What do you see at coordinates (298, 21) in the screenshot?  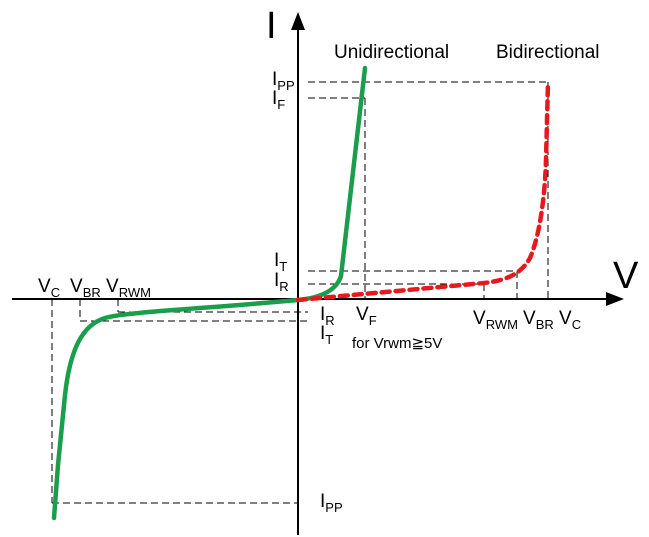 I see `current-axis-arrow` at bounding box center [298, 21].